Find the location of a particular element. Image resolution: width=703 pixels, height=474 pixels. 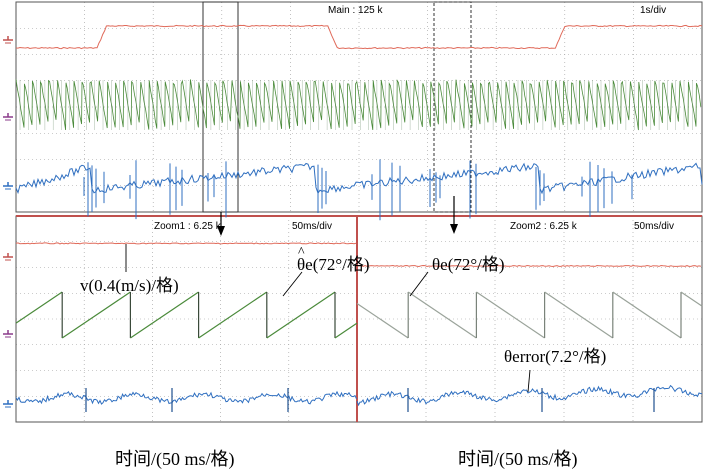

zoom1-speed-trace is located at coordinates (186, 243).